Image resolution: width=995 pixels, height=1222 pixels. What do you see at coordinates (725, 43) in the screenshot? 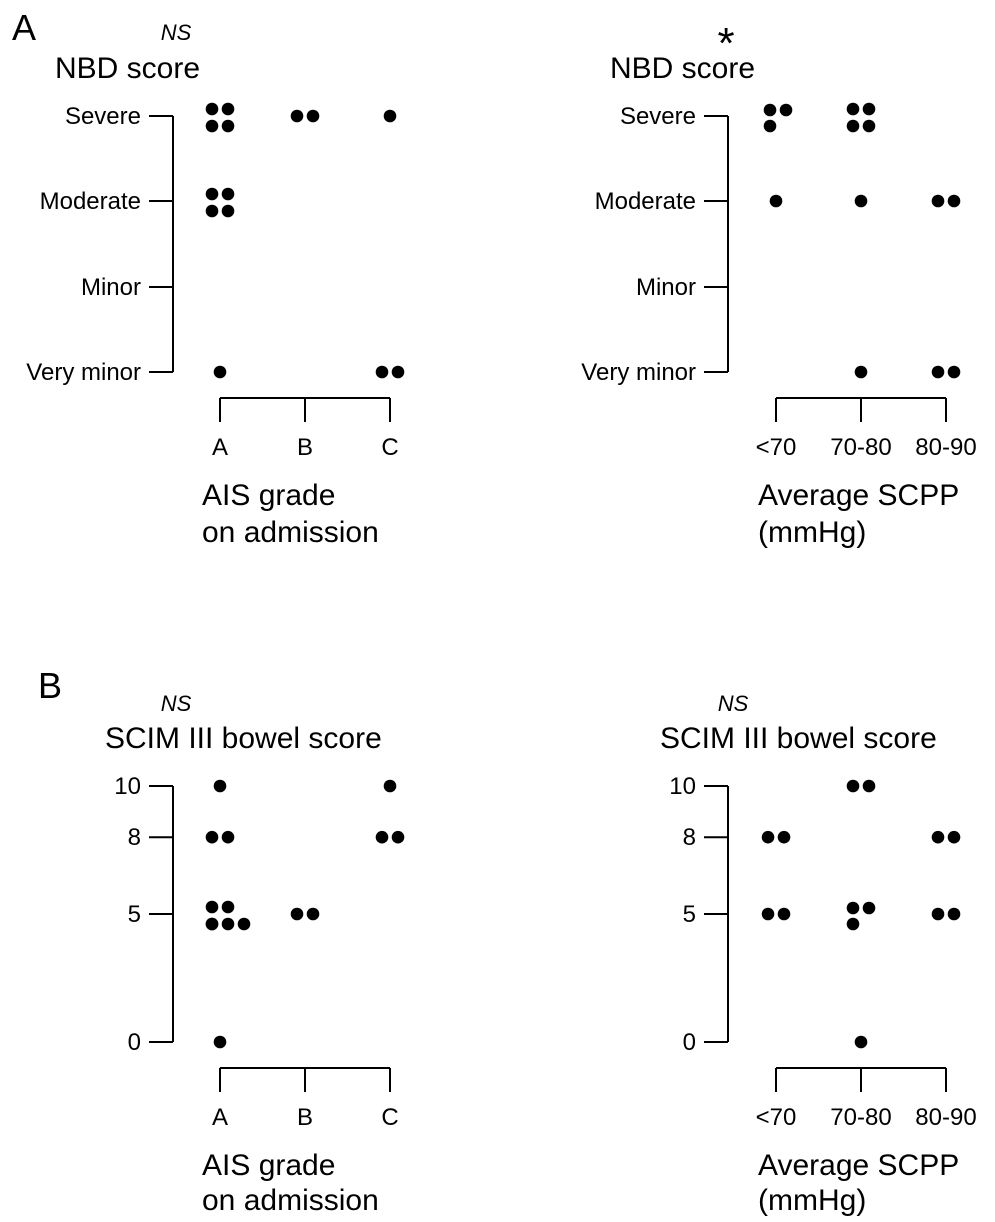
I see `significance-label: *` at bounding box center [725, 43].